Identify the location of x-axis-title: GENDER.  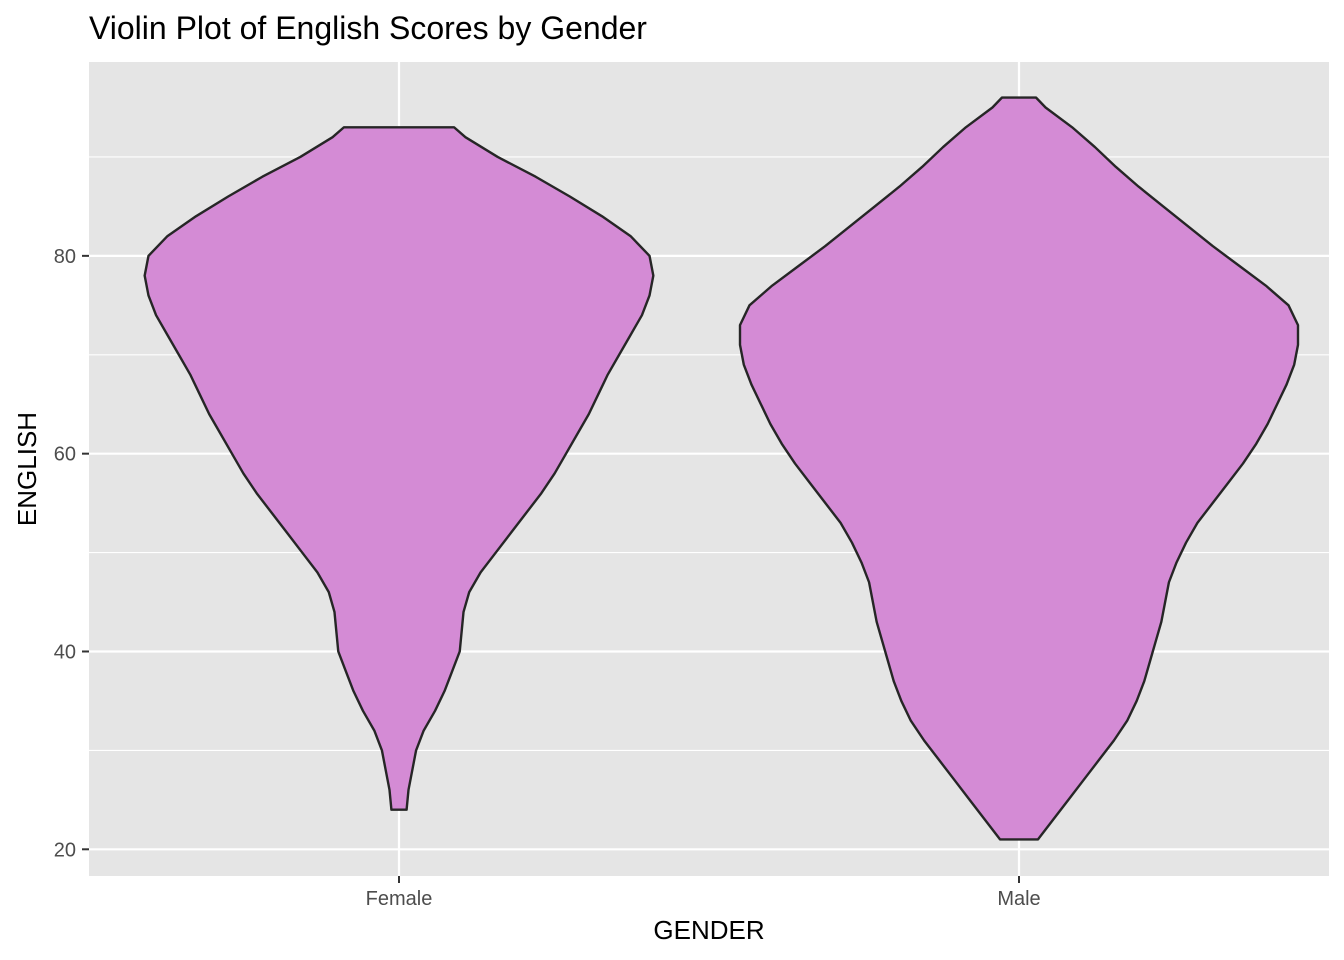
(708, 930).